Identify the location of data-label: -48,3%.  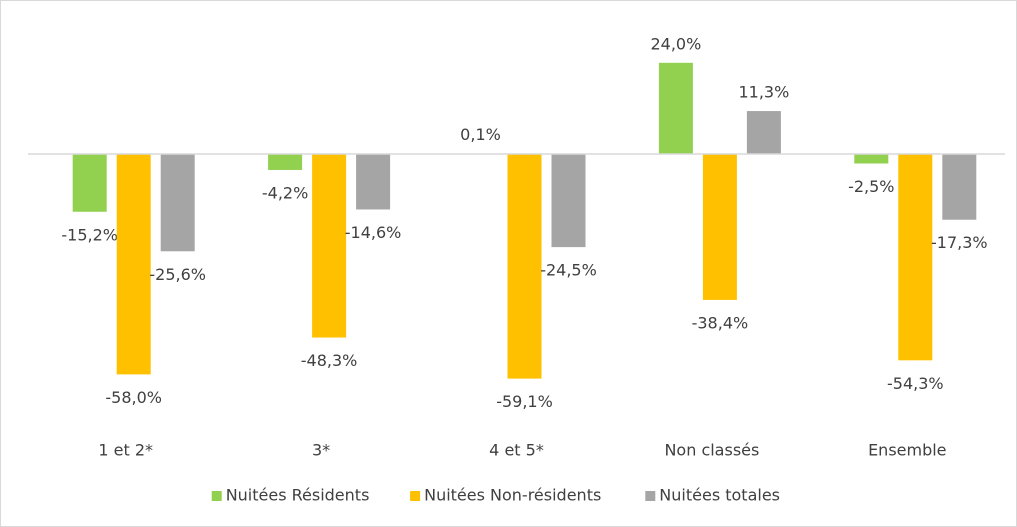
(329, 360).